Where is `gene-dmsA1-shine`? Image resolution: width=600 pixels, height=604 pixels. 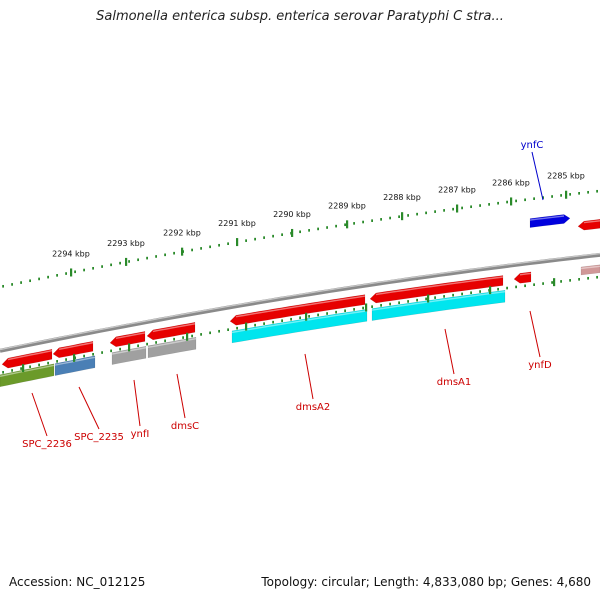 gene-dmsA1-shine is located at coordinates (439, 286).